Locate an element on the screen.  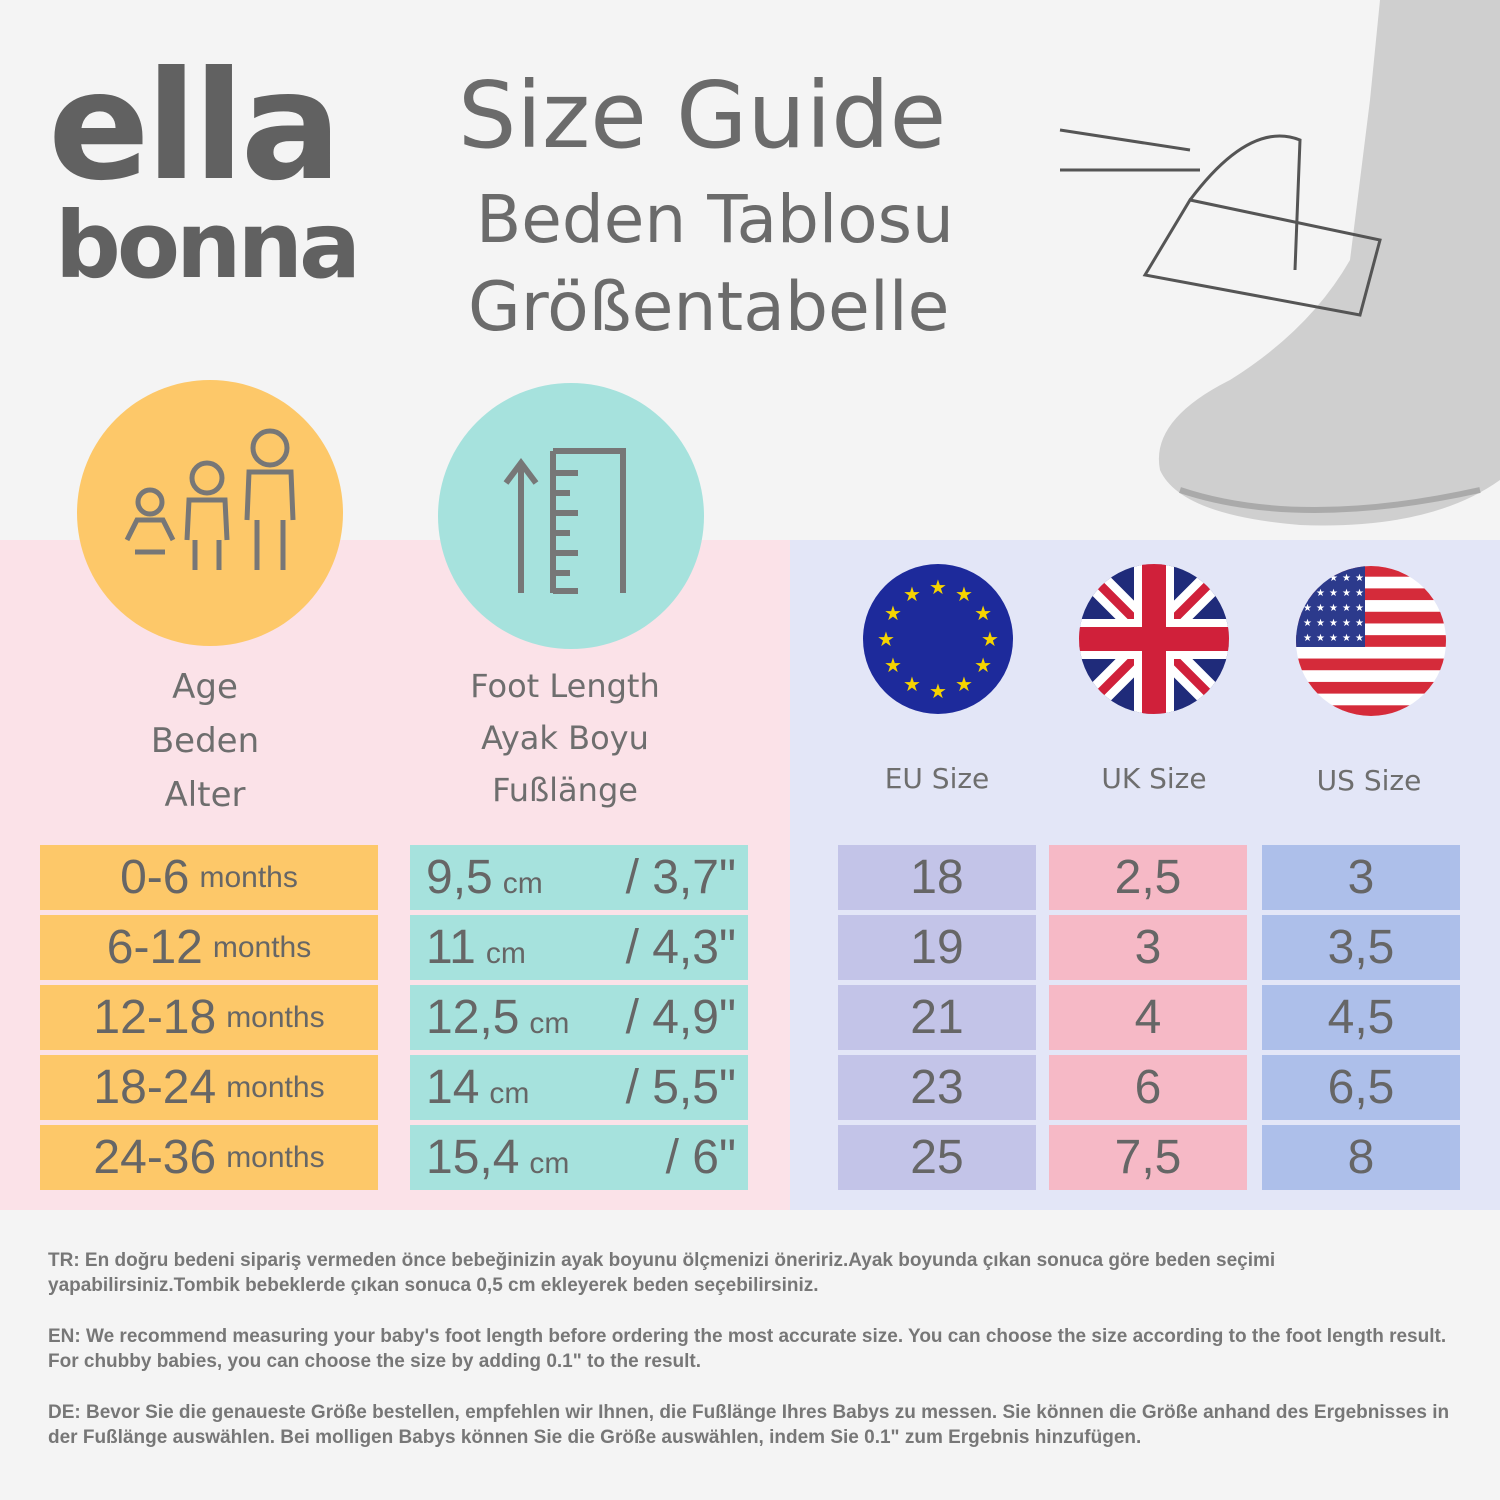
us-size: 3 is located at coordinates (1361, 877).